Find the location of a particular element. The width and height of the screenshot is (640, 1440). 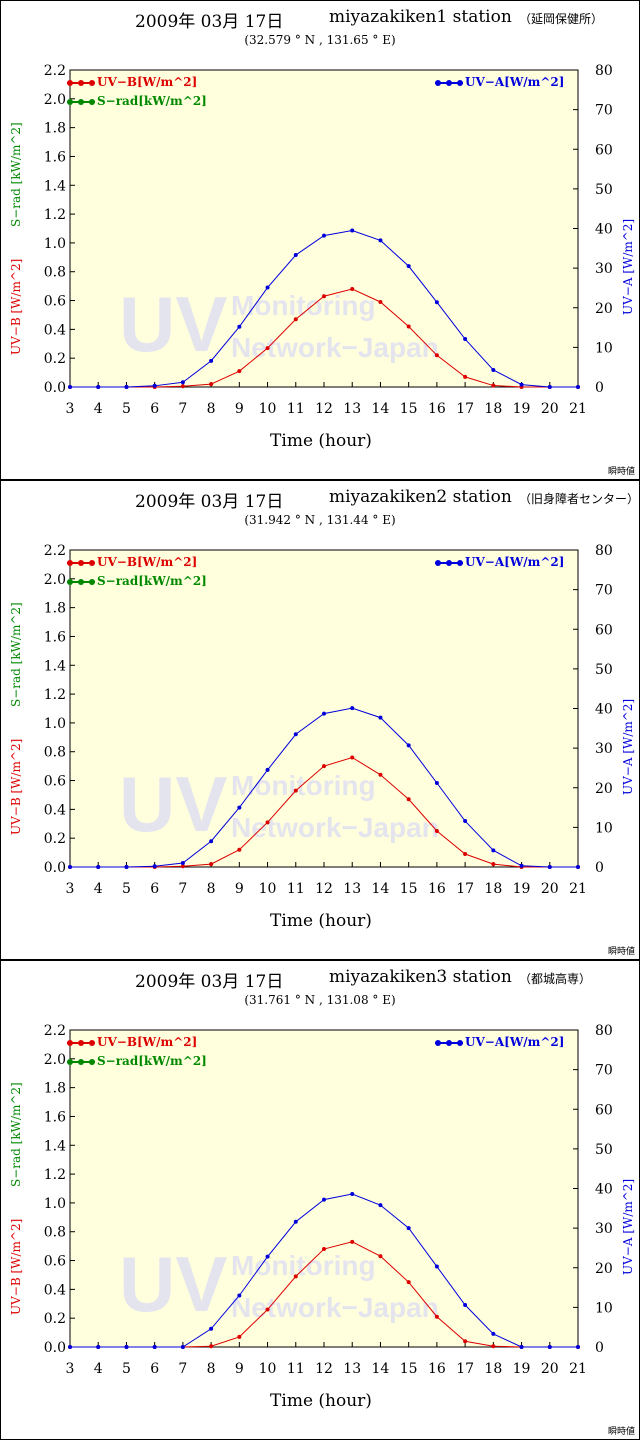

legend-uvb-label: UV−B[W/m^2] is located at coordinates (147, 562).